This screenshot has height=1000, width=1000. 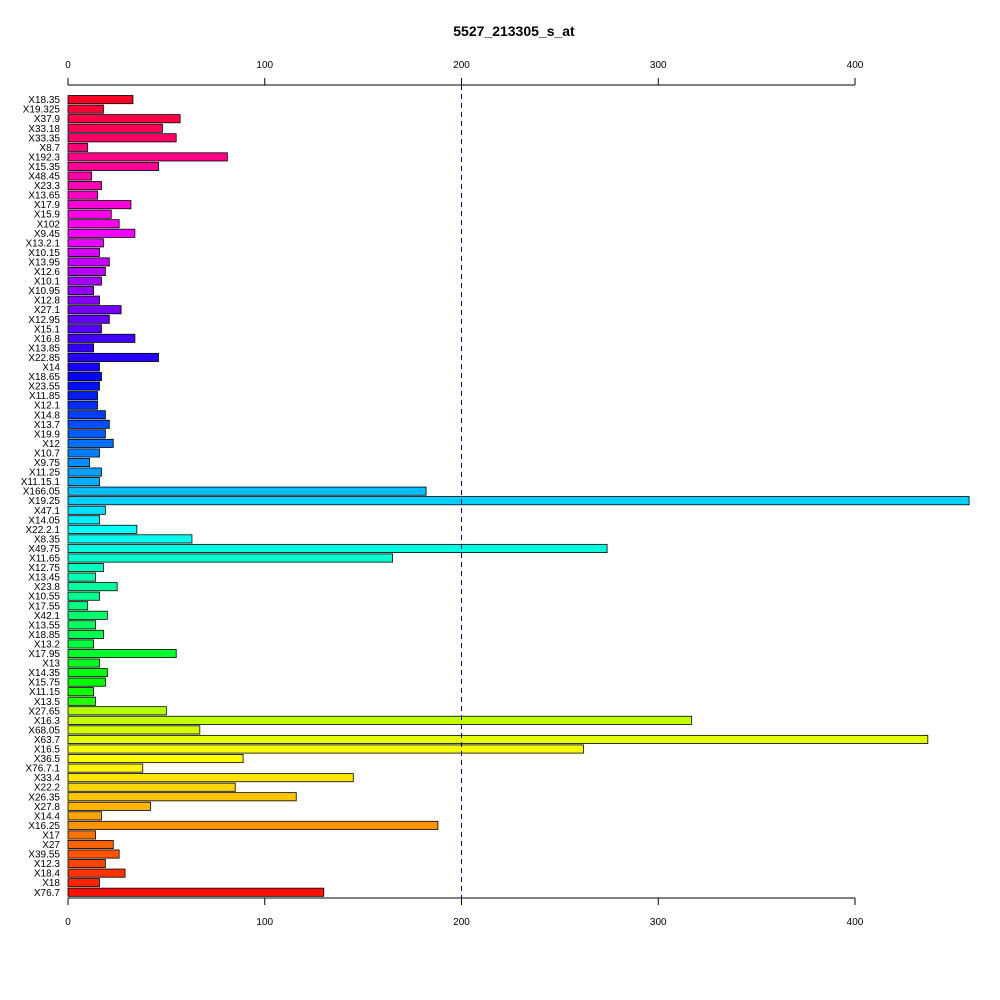 What do you see at coordinates (47, 511) in the screenshot?
I see `category-label: X47.1` at bounding box center [47, 511].